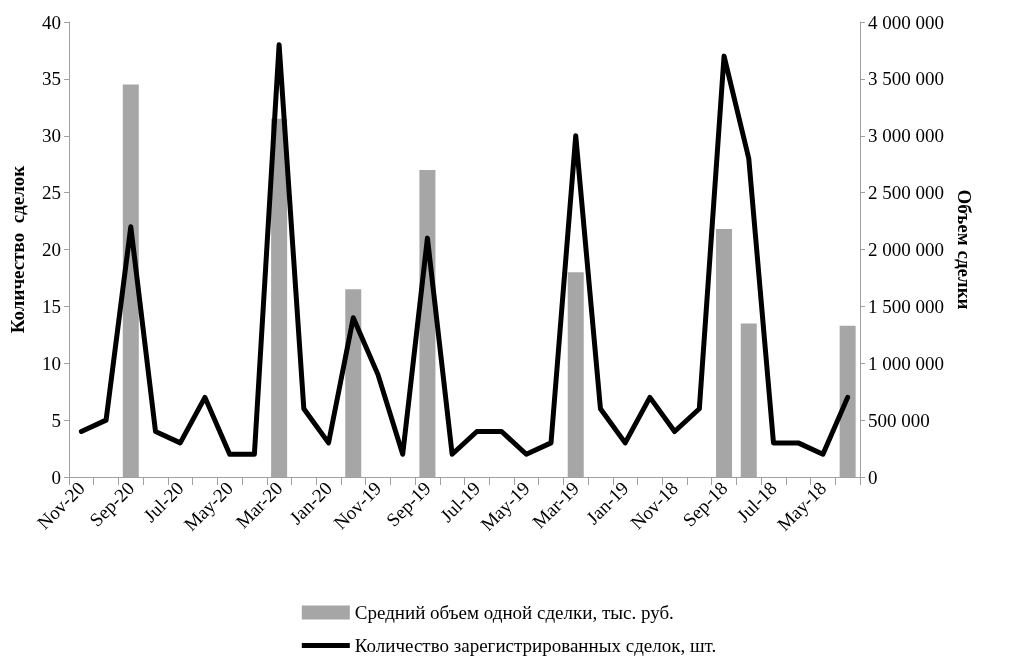 This screenshot has width=1018, height=662. What do you see at coordinates (51, 22) in the screenshot?
I see `y-tick-label: 40` at bounding box center [51, 22].